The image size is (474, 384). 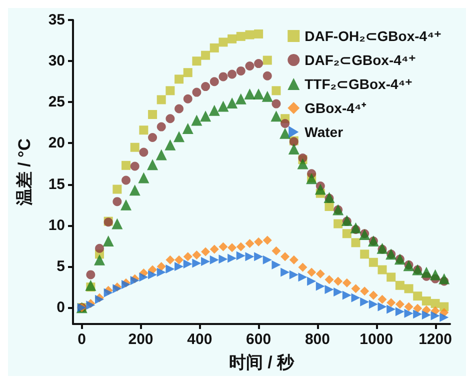 What do you see at coordinates (360, 60) in the screenshot?
I see `legend-label: DAF₂⊂GBox-4⁴⁺` at bounding box center [360, 60].